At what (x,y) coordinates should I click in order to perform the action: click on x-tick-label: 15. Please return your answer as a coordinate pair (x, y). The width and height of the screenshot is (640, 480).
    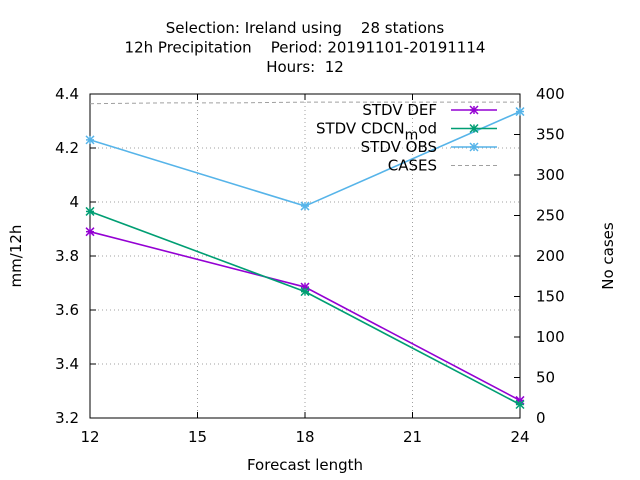
    Looking at the image, I should click on (197, 437).